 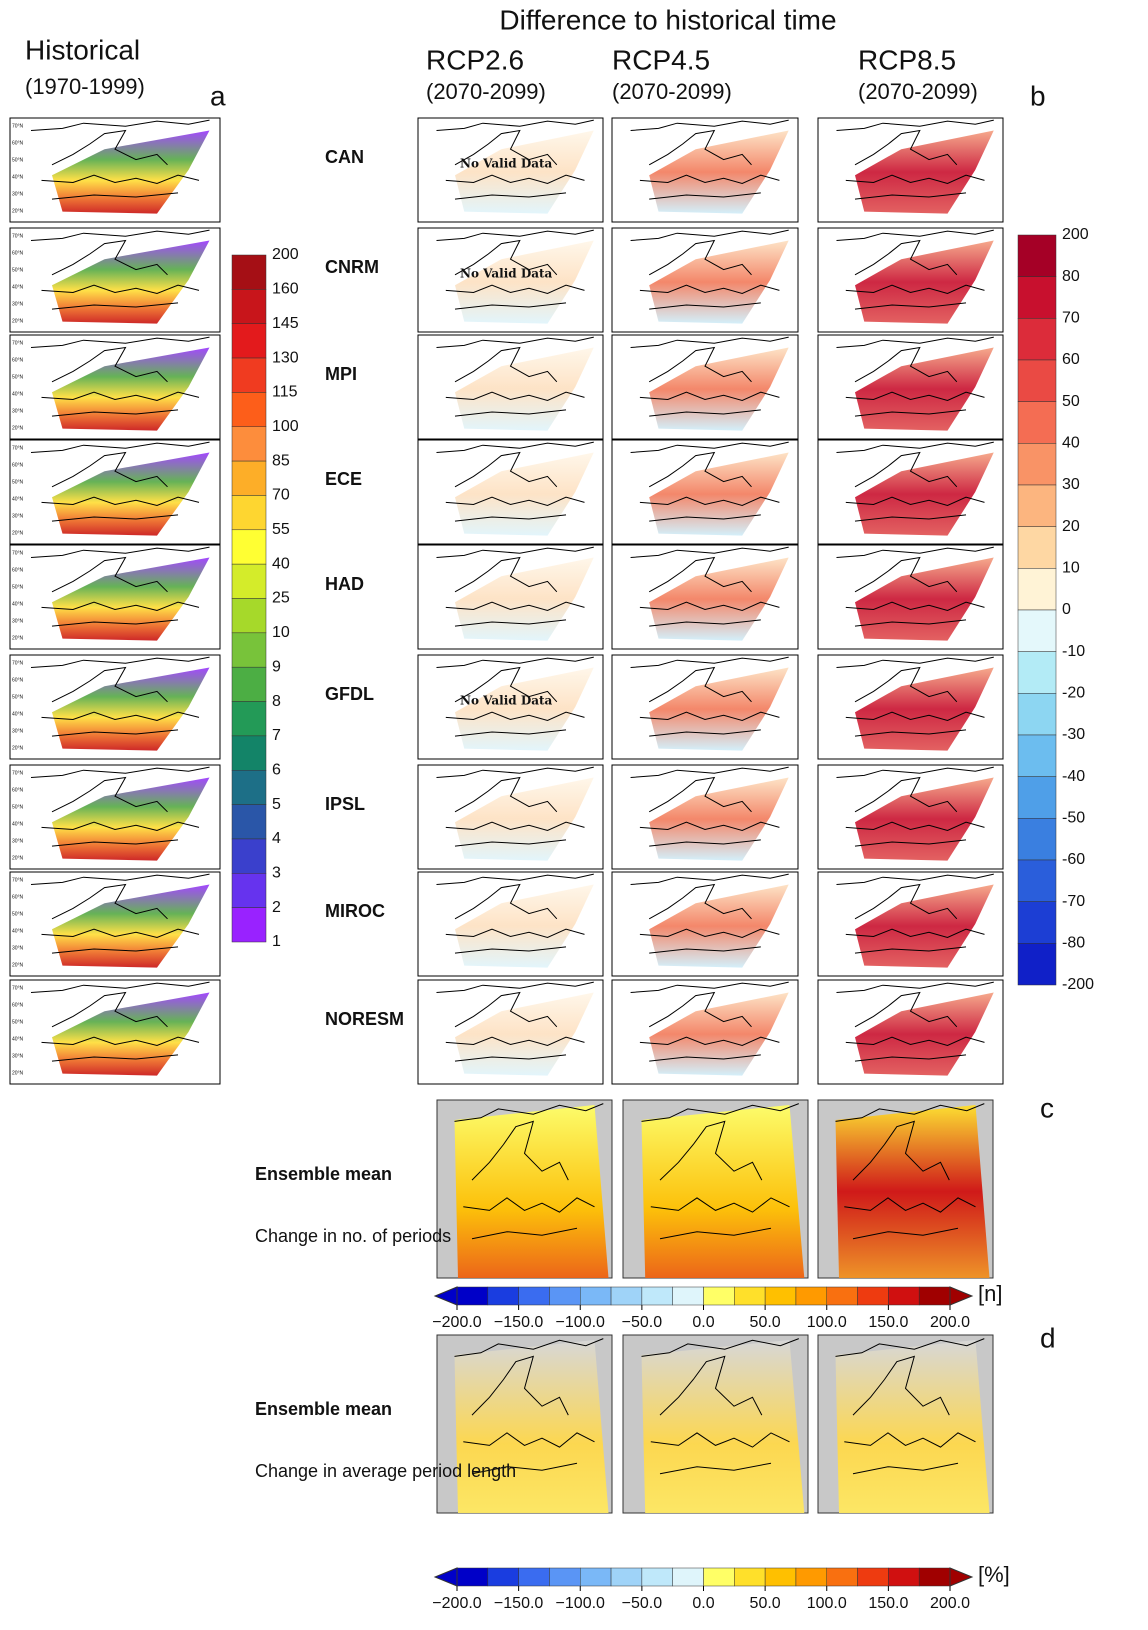 What do you see at coordinates (385, 1471) in the screenshot?
I see `ensemble-description: Change in average period length` at bounding box center [385, 1471].